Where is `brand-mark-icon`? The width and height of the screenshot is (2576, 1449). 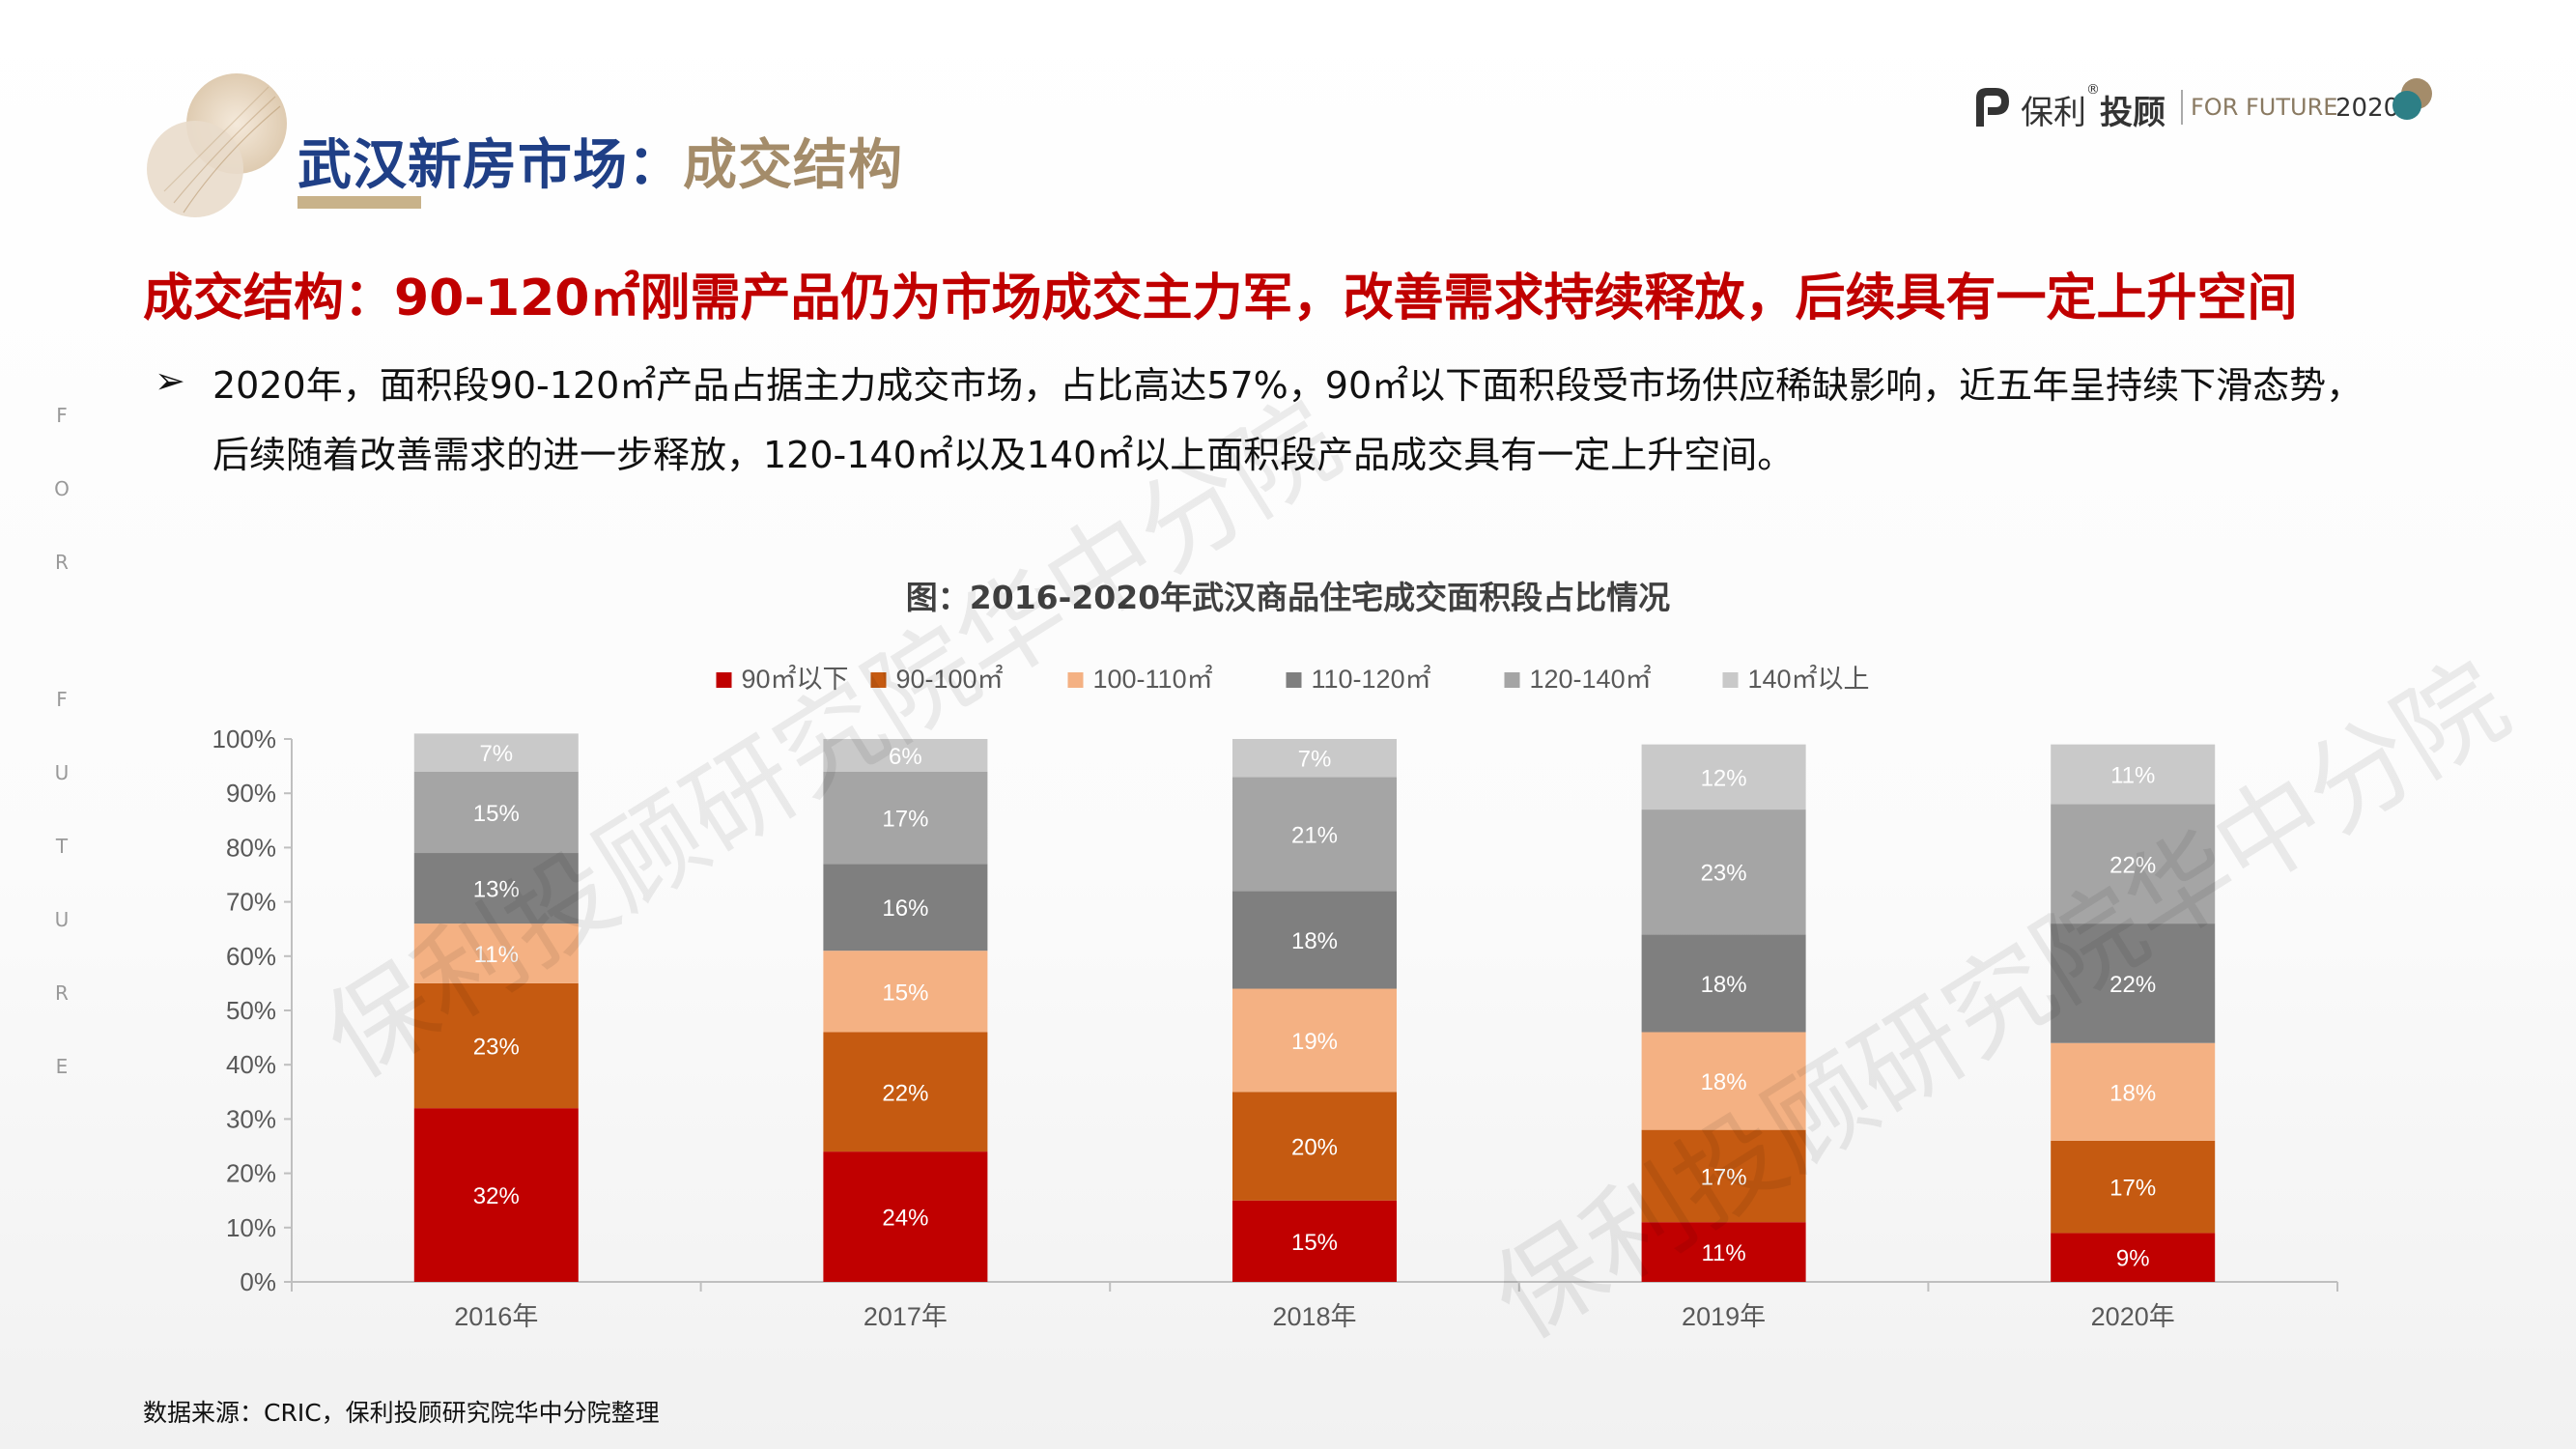
brand-mark-icon is located at coordinates (1992, 107).